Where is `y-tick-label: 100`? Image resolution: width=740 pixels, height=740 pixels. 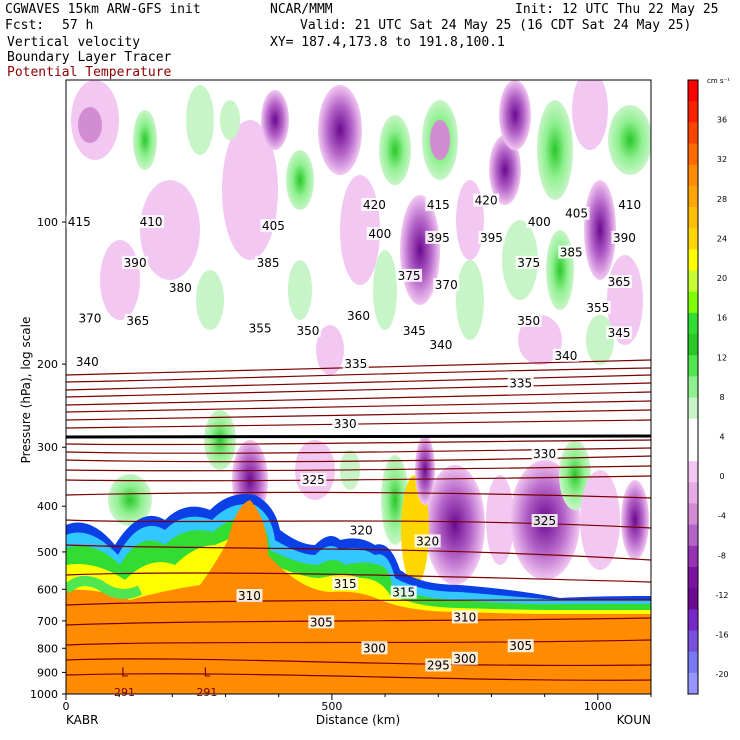
y-tick-label: 100 is located at coordinates (47, 222).